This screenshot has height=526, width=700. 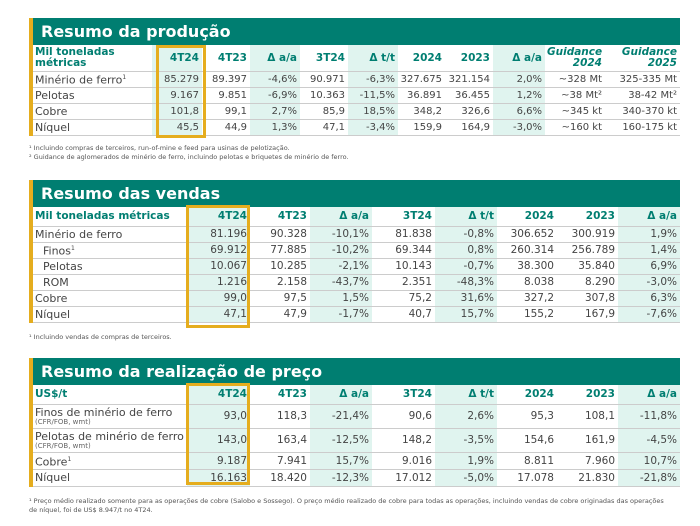 I want to click on row-label: Finos1, so click(x=110, y=250).